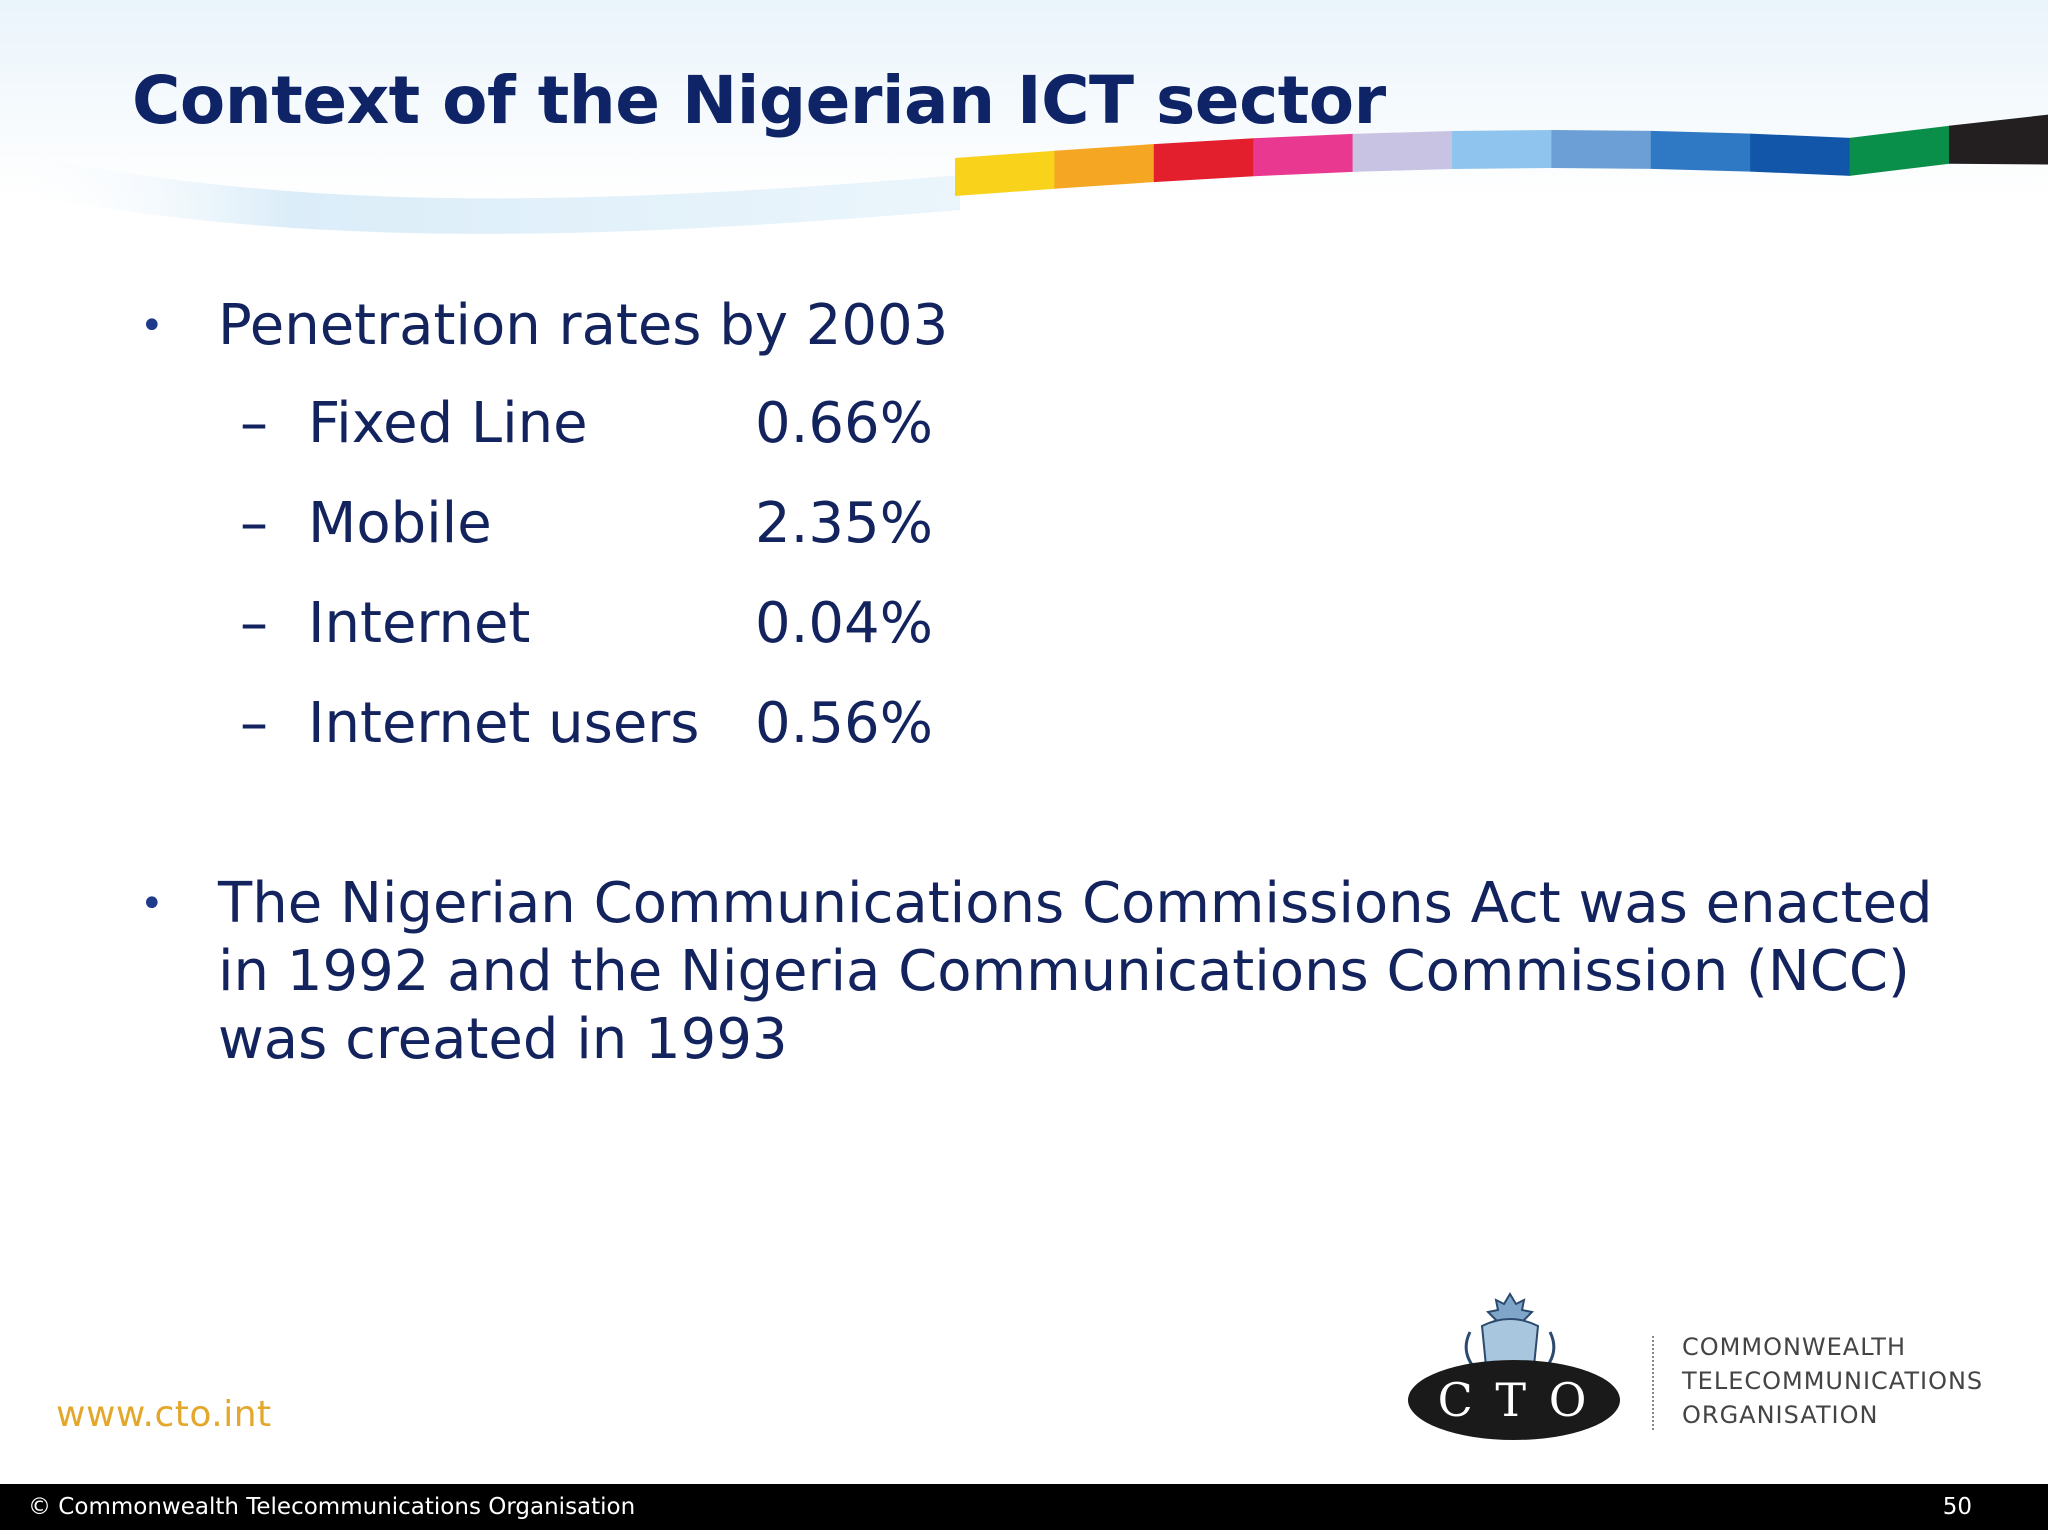  What do you see at coordinates (1040, 624) in the screenshot?
I see `rate-item-internet: – Internet 0.04%` at bounding box center [1040, 624].